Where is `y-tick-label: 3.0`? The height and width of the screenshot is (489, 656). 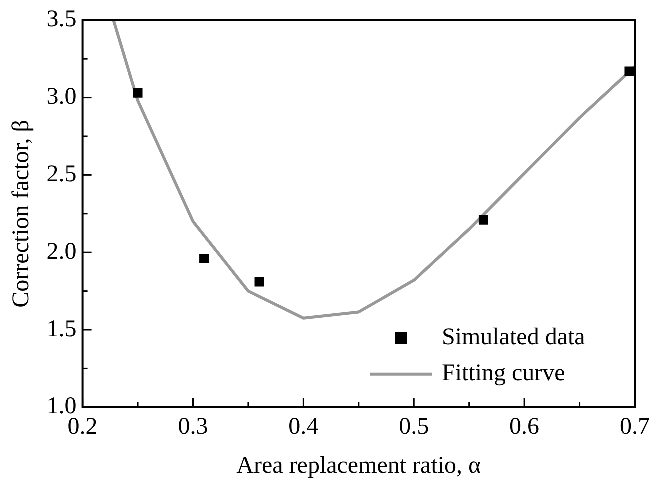 y-tick-label: 3.0 is located at coordinates (61, 97).